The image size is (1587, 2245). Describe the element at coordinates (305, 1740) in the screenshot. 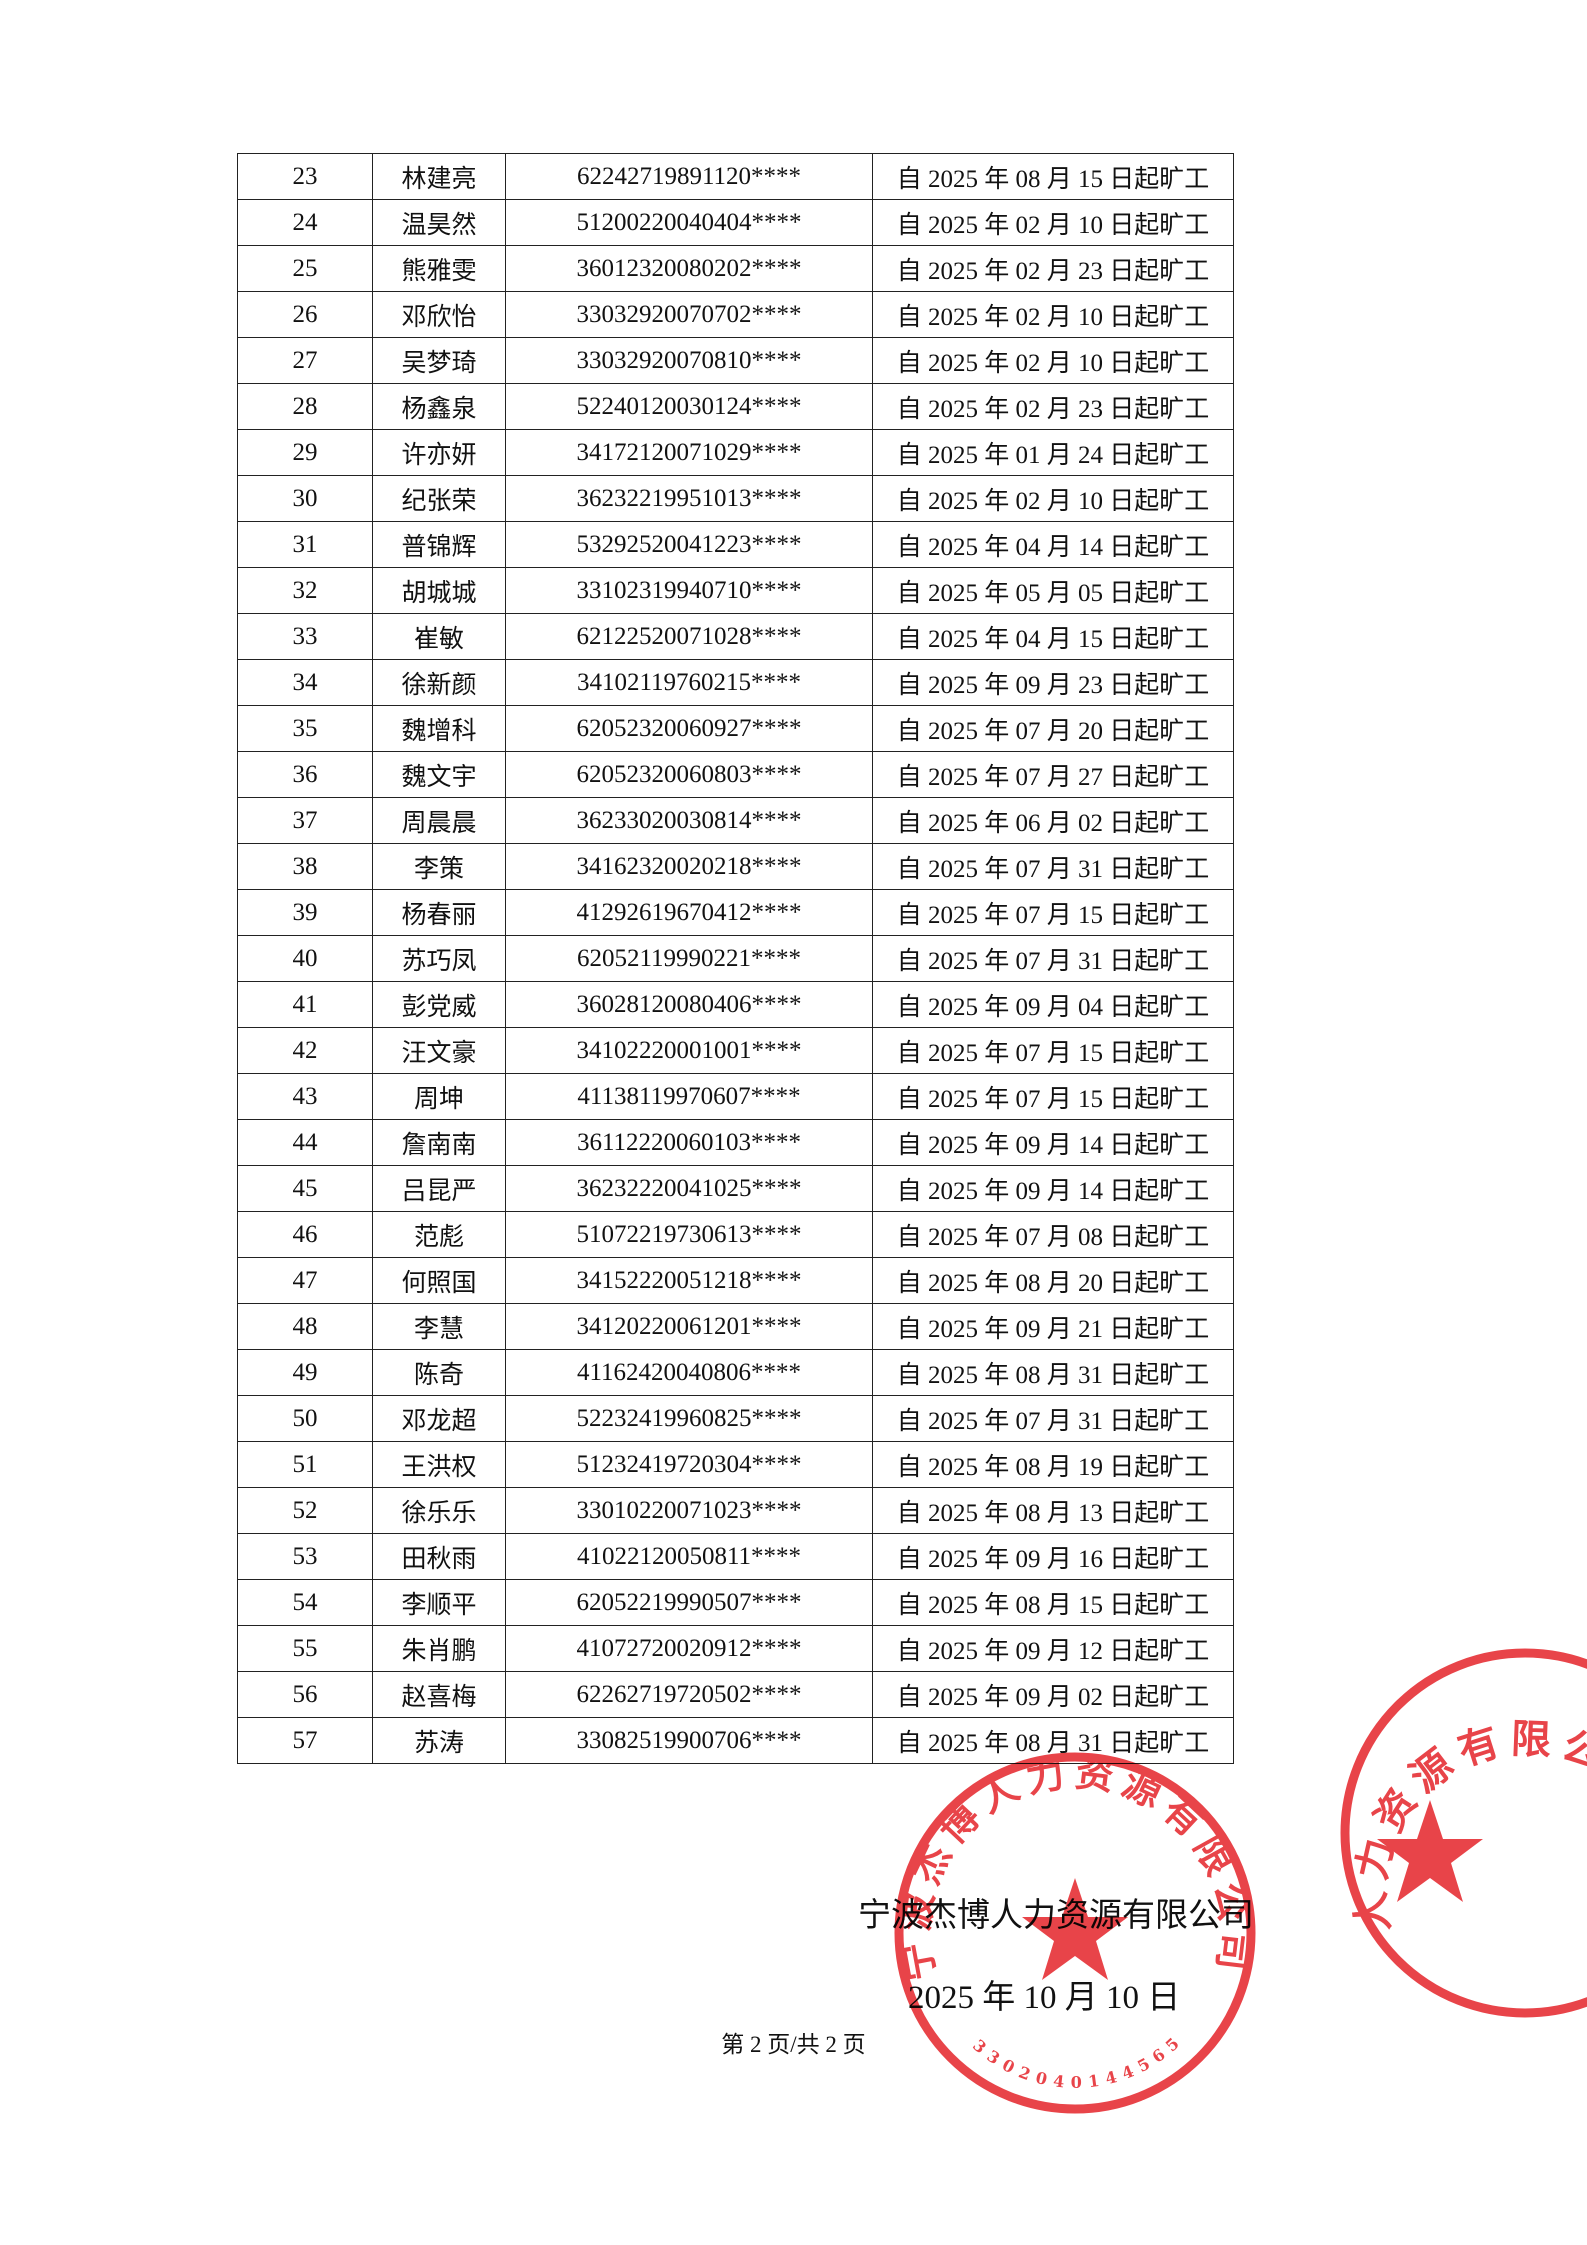

I see `row-number: 57` at that location.